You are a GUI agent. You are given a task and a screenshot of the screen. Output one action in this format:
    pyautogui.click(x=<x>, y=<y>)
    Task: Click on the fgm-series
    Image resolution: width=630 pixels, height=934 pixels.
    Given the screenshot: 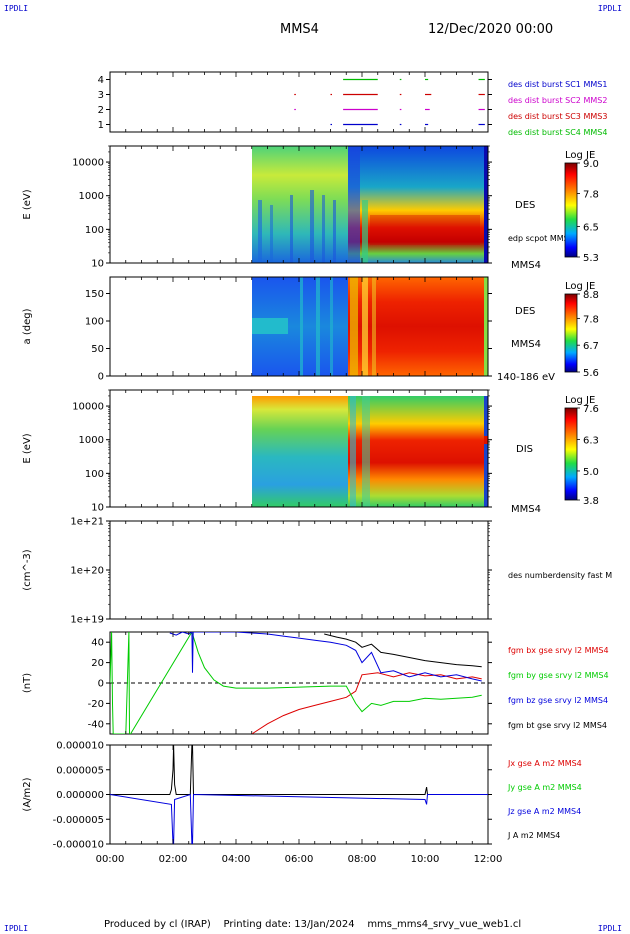 What is the action you would take?
    pyautogui.click(x=296, y=683)
    